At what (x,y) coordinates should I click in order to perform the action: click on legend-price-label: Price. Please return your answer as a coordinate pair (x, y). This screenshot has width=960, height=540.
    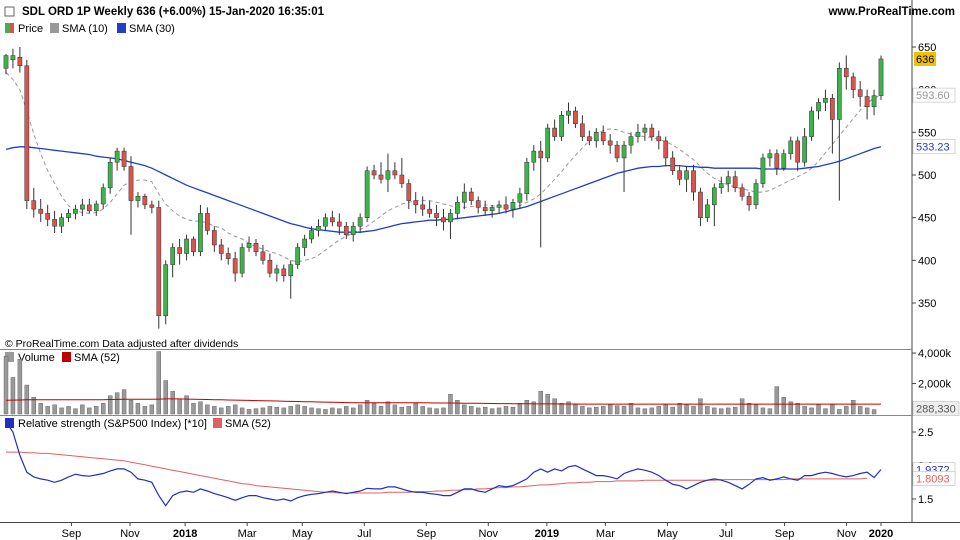
    Looking at the image, I should click on (30, 29).